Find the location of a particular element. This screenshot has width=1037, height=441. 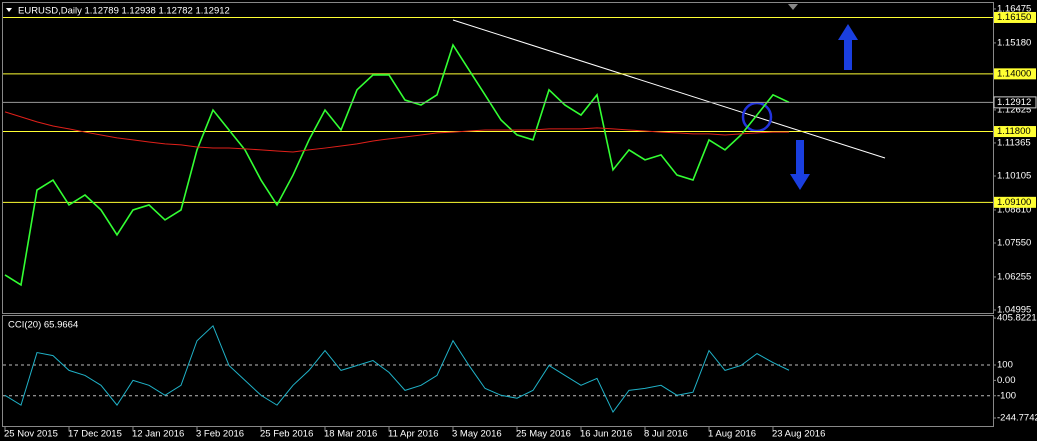

level-label: 1.16150 is located at coordinates (1014, 17).